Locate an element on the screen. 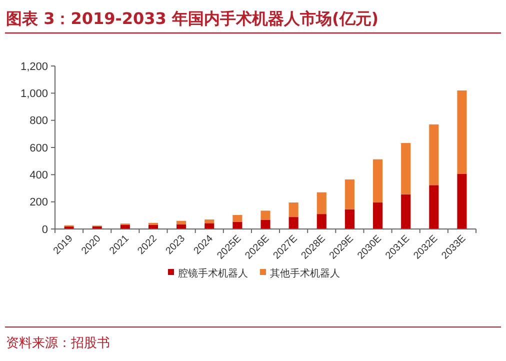 The width and height of the screenshot is (506, 361). text: 资料来源：招股书 is located at coordinates (58, 343).